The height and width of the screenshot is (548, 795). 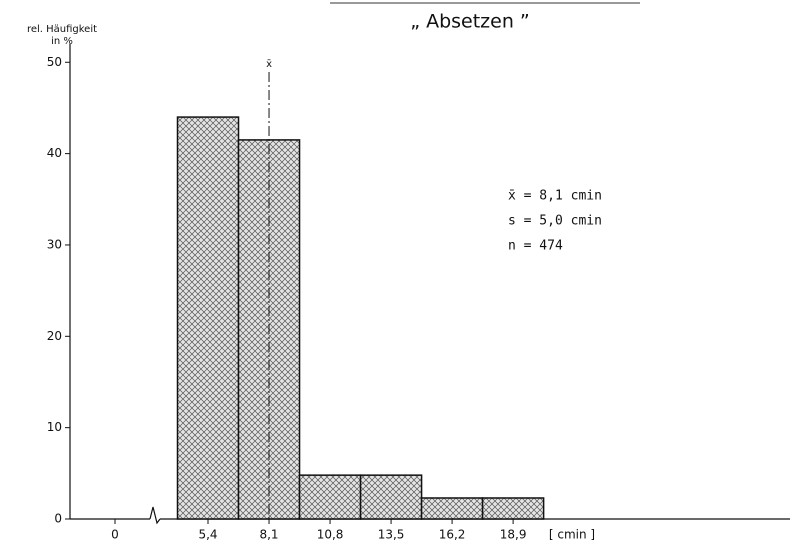 I want to click on y-tick-label: 30, so click(x=54, y=244).